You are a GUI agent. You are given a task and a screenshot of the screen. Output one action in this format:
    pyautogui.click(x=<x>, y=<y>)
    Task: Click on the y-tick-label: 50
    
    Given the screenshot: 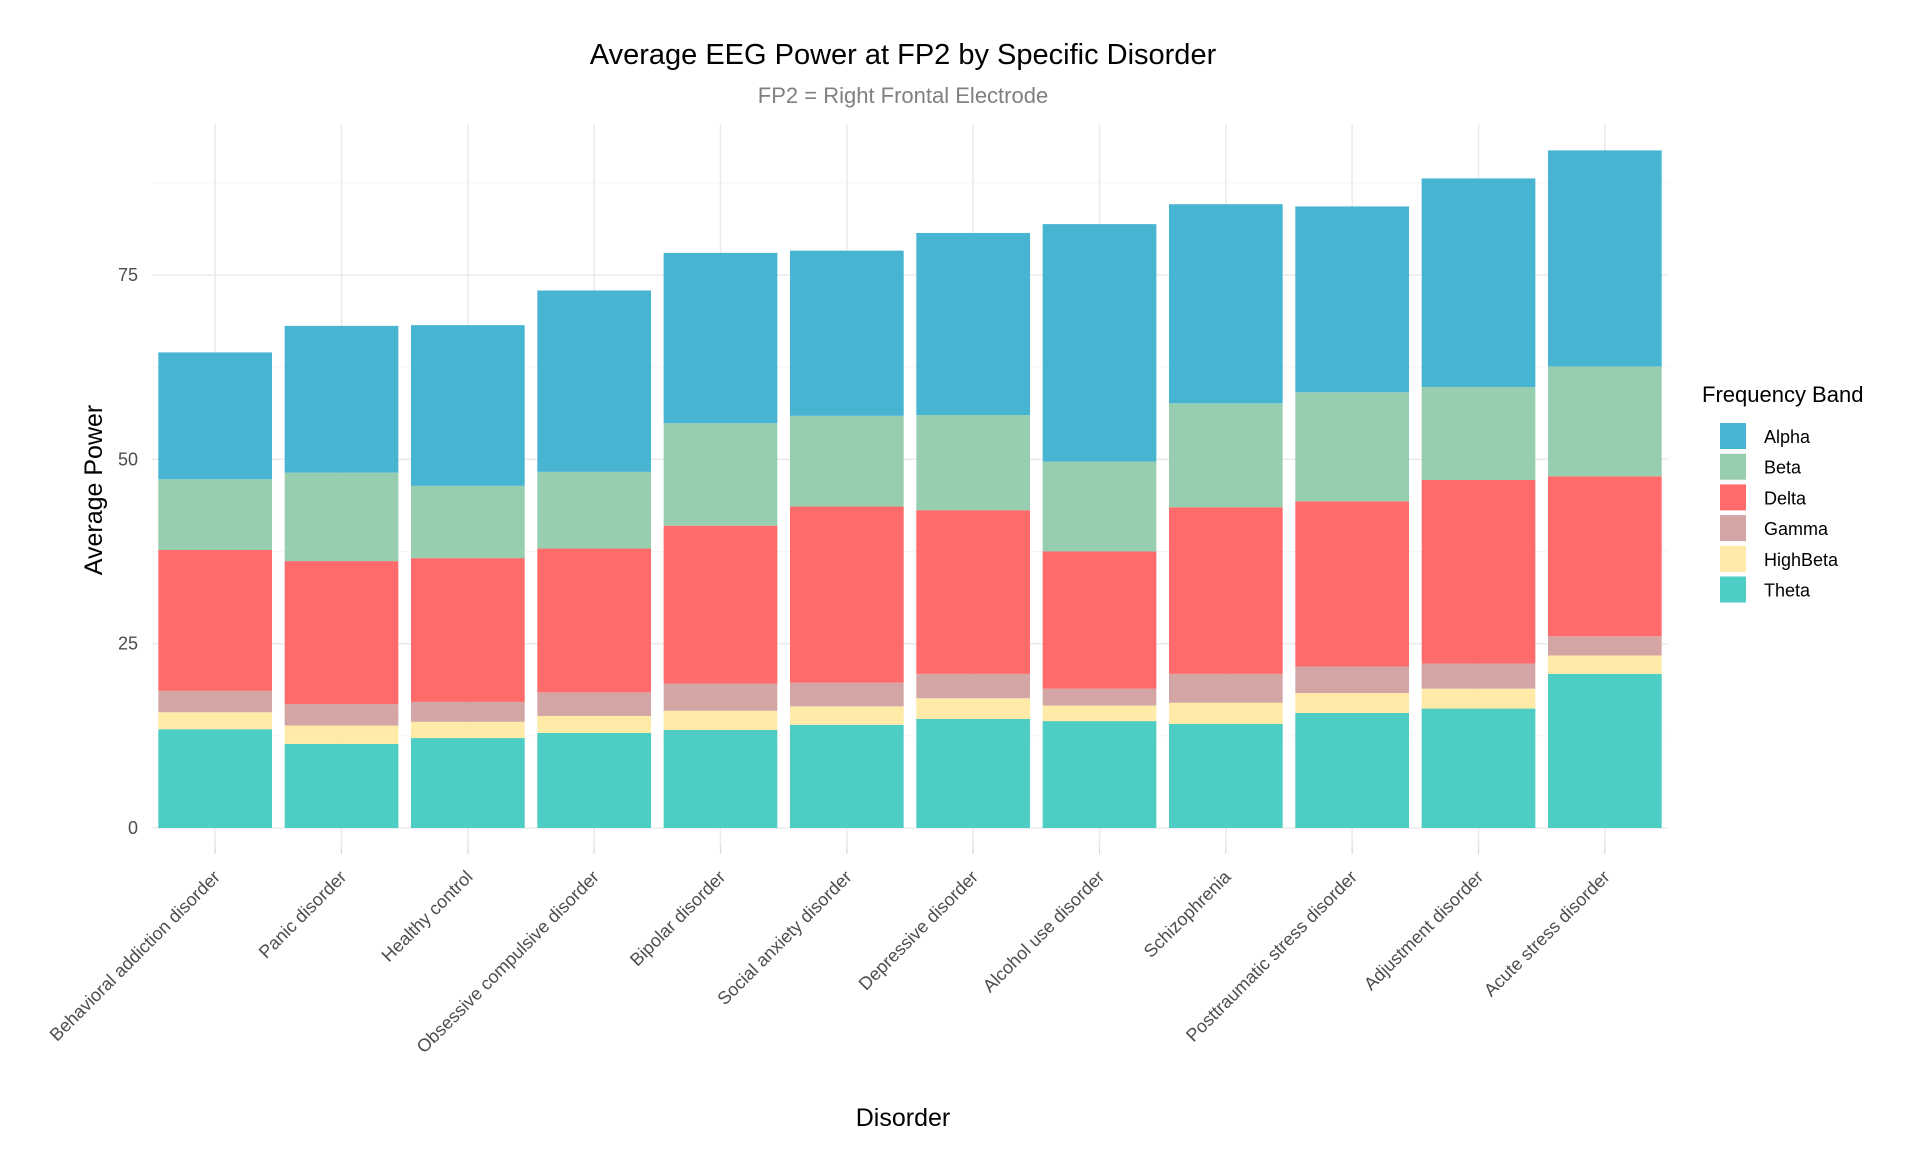 What is the action you would take?
    pyautogui.click(x=128, y=459)
    